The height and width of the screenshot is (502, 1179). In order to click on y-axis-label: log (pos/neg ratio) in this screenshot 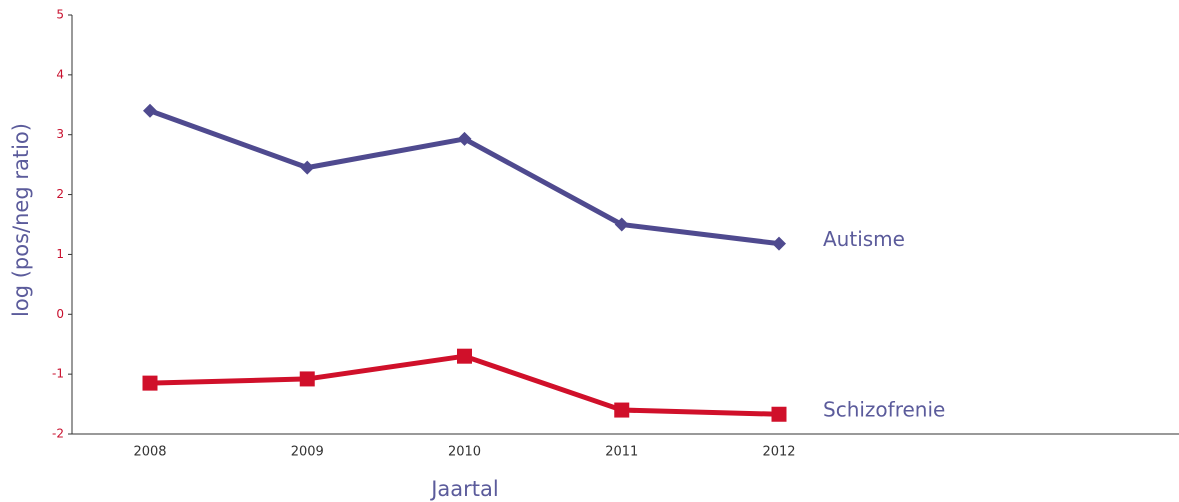, I will do `click(21, 220)`.